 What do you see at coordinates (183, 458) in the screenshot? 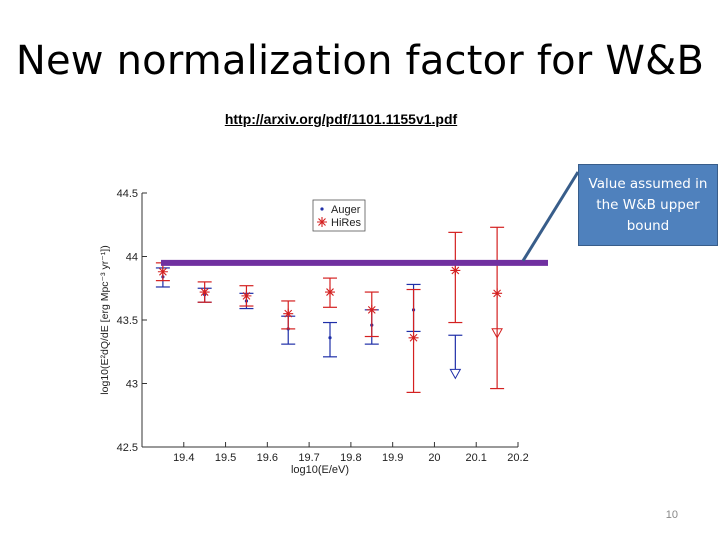
I see `x-tick-label: 19.4` at bounding box center [183, 458].